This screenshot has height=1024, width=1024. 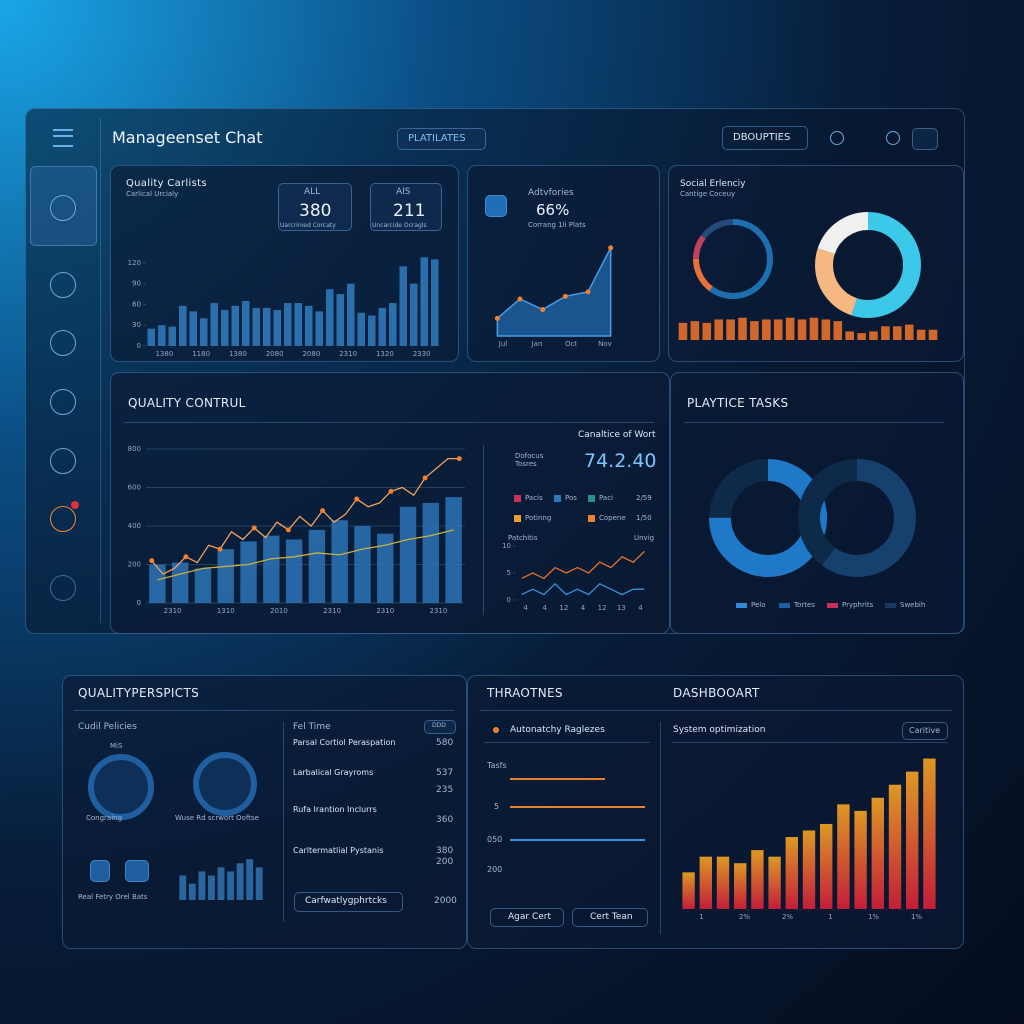 I want to click on button-label: Agar Cert, so click(x=529, y=917).